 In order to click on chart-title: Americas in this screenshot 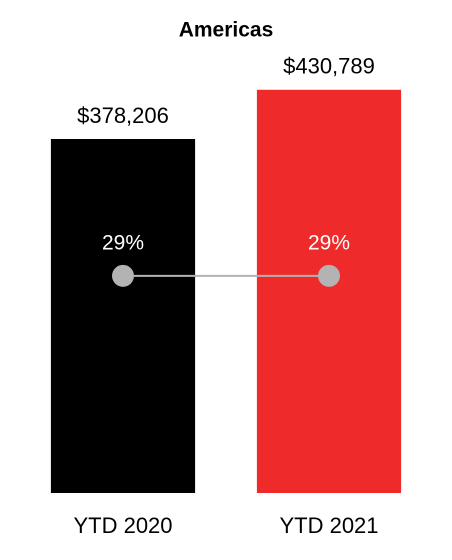, I will do `click(226, 30)`.